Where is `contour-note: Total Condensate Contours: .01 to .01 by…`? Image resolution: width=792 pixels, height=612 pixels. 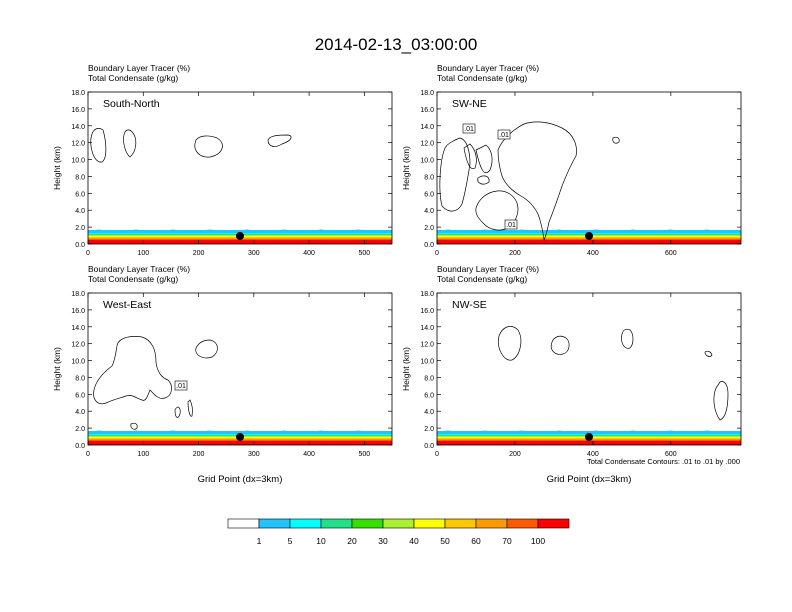 contour-note: Total Condensate Contours: .01 to .01 by… is located at coordinates (663, 461).